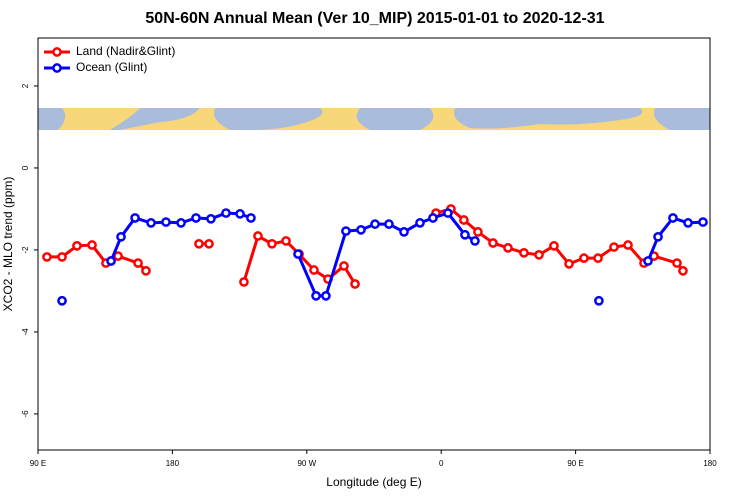 The width and height of the screenshot is (750, 500). I want to click on y-tick-label: -6, so click(25, 414).